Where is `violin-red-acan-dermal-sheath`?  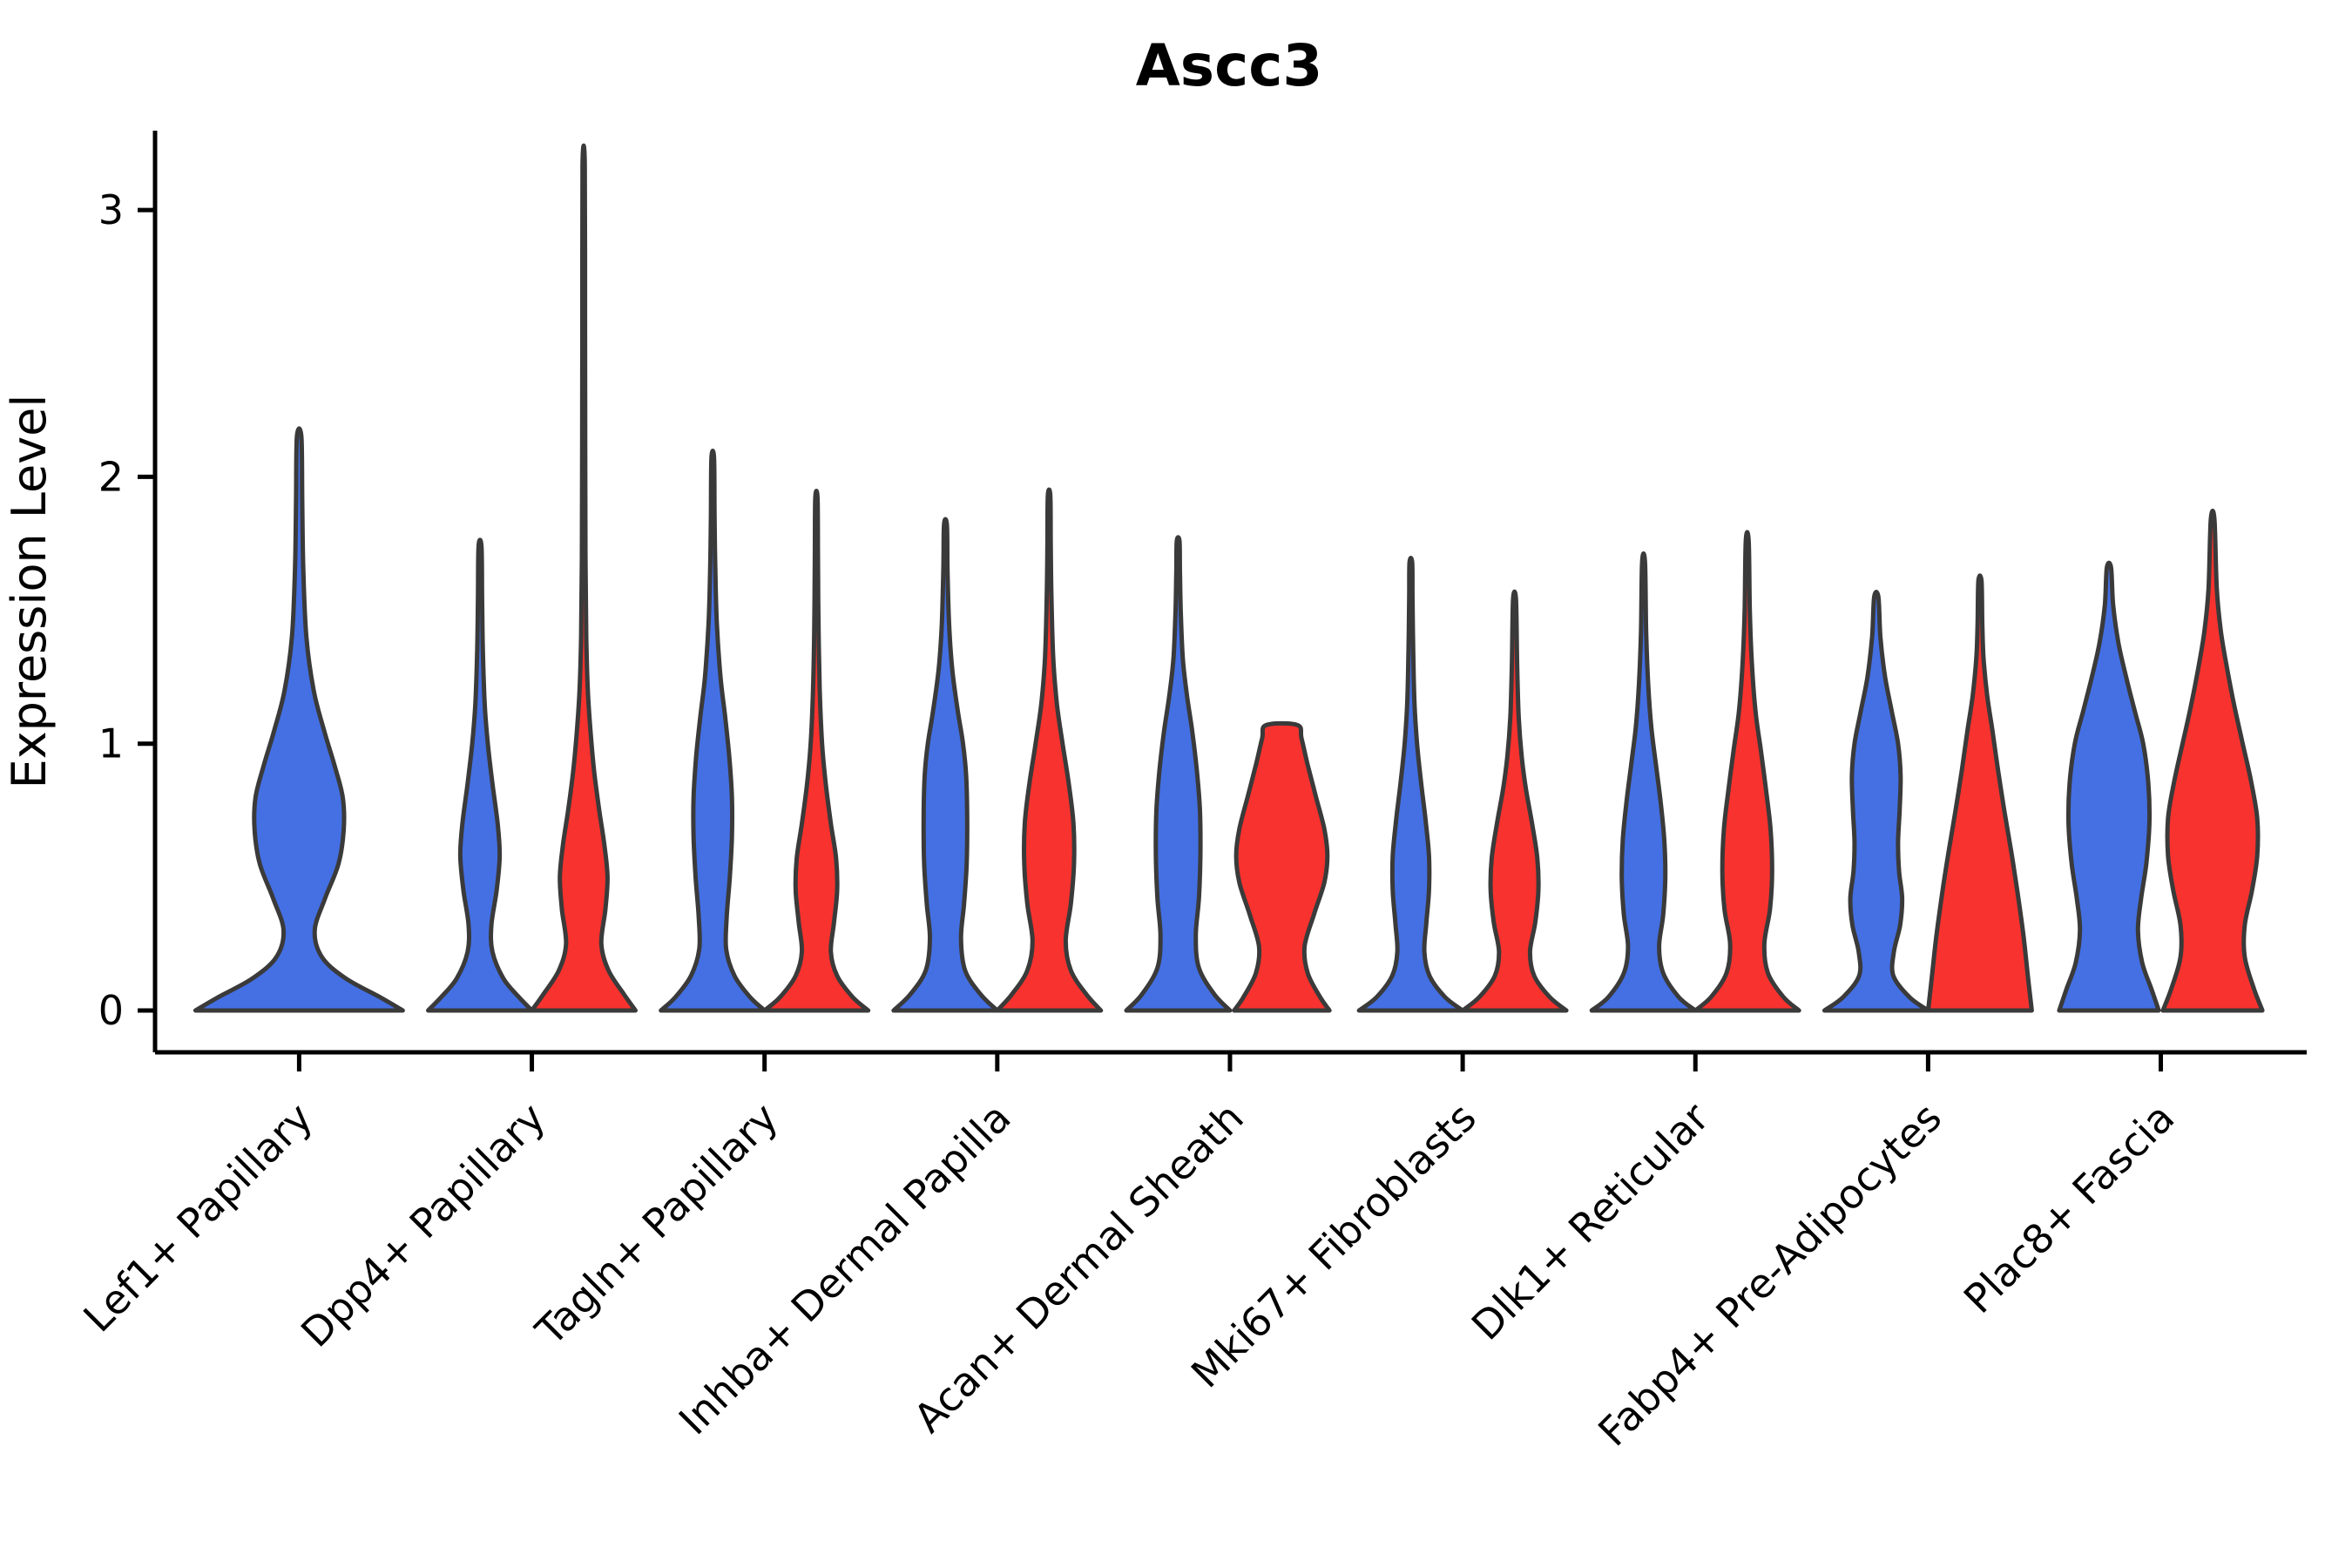 violin-red-acan-dermal-sheath is located at coordinates (1282, 866).